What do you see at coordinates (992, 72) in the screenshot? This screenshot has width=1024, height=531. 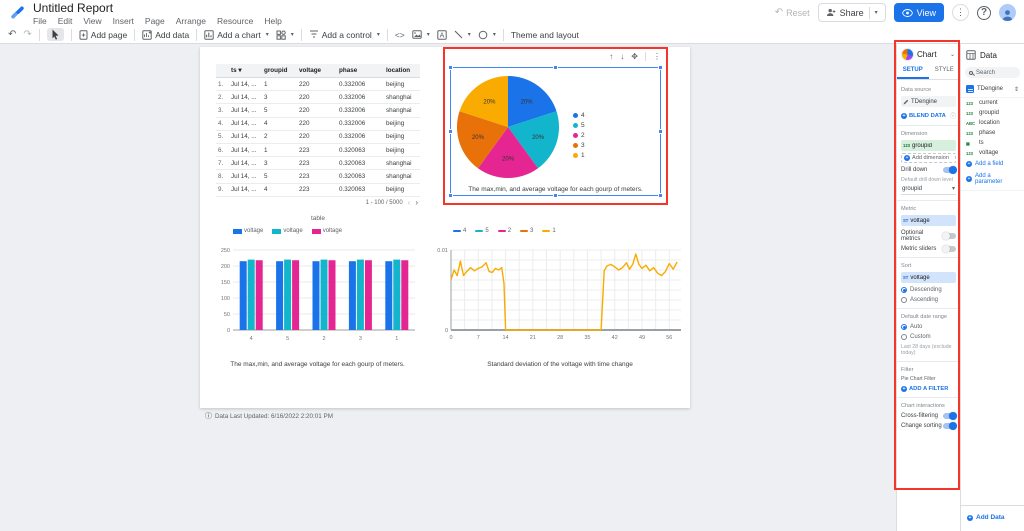 I see `field-search-input: Search` at bounding box center [992, 72].